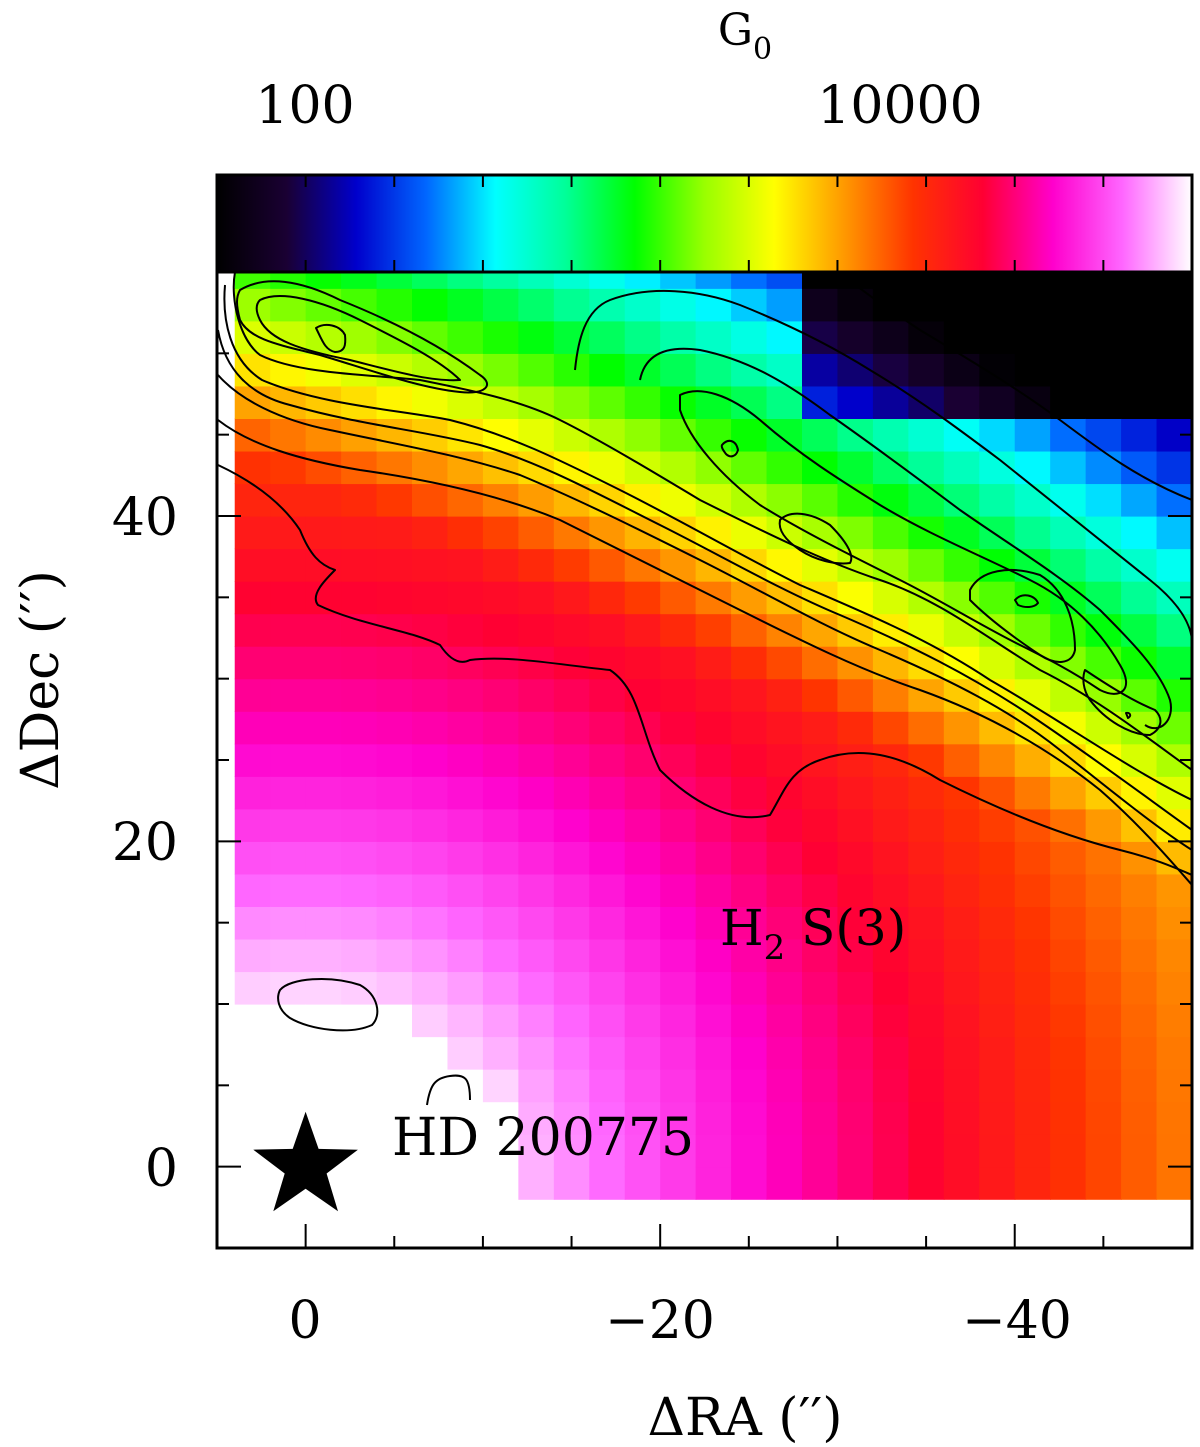  Describe the element at coordinates (745, 36) in the screenshot. I see `colorbar-title: G0` at that location.